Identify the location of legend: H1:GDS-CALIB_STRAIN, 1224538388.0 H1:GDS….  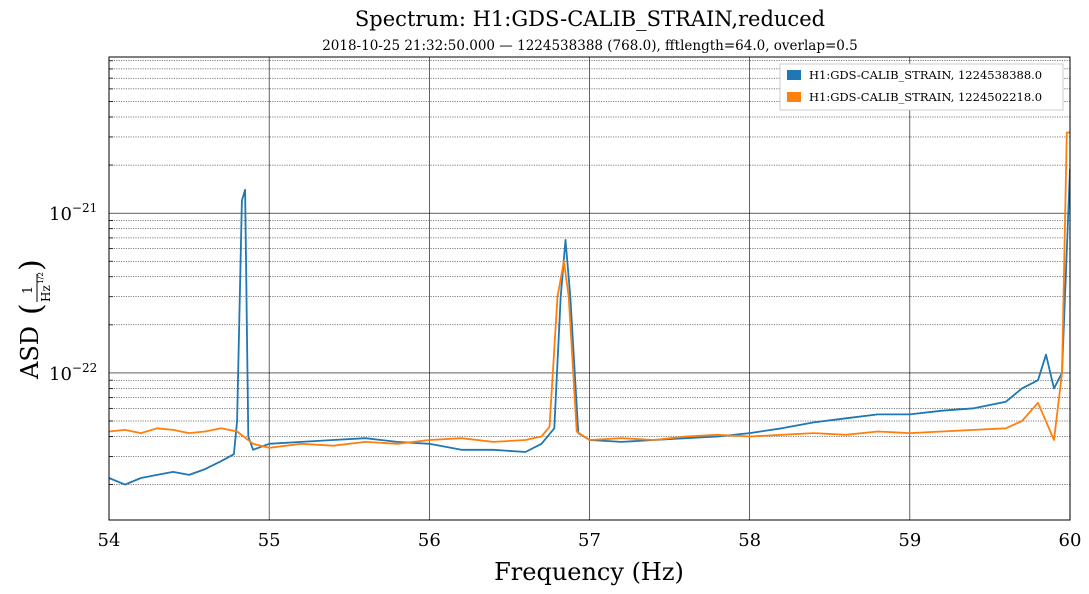
(921, 87).